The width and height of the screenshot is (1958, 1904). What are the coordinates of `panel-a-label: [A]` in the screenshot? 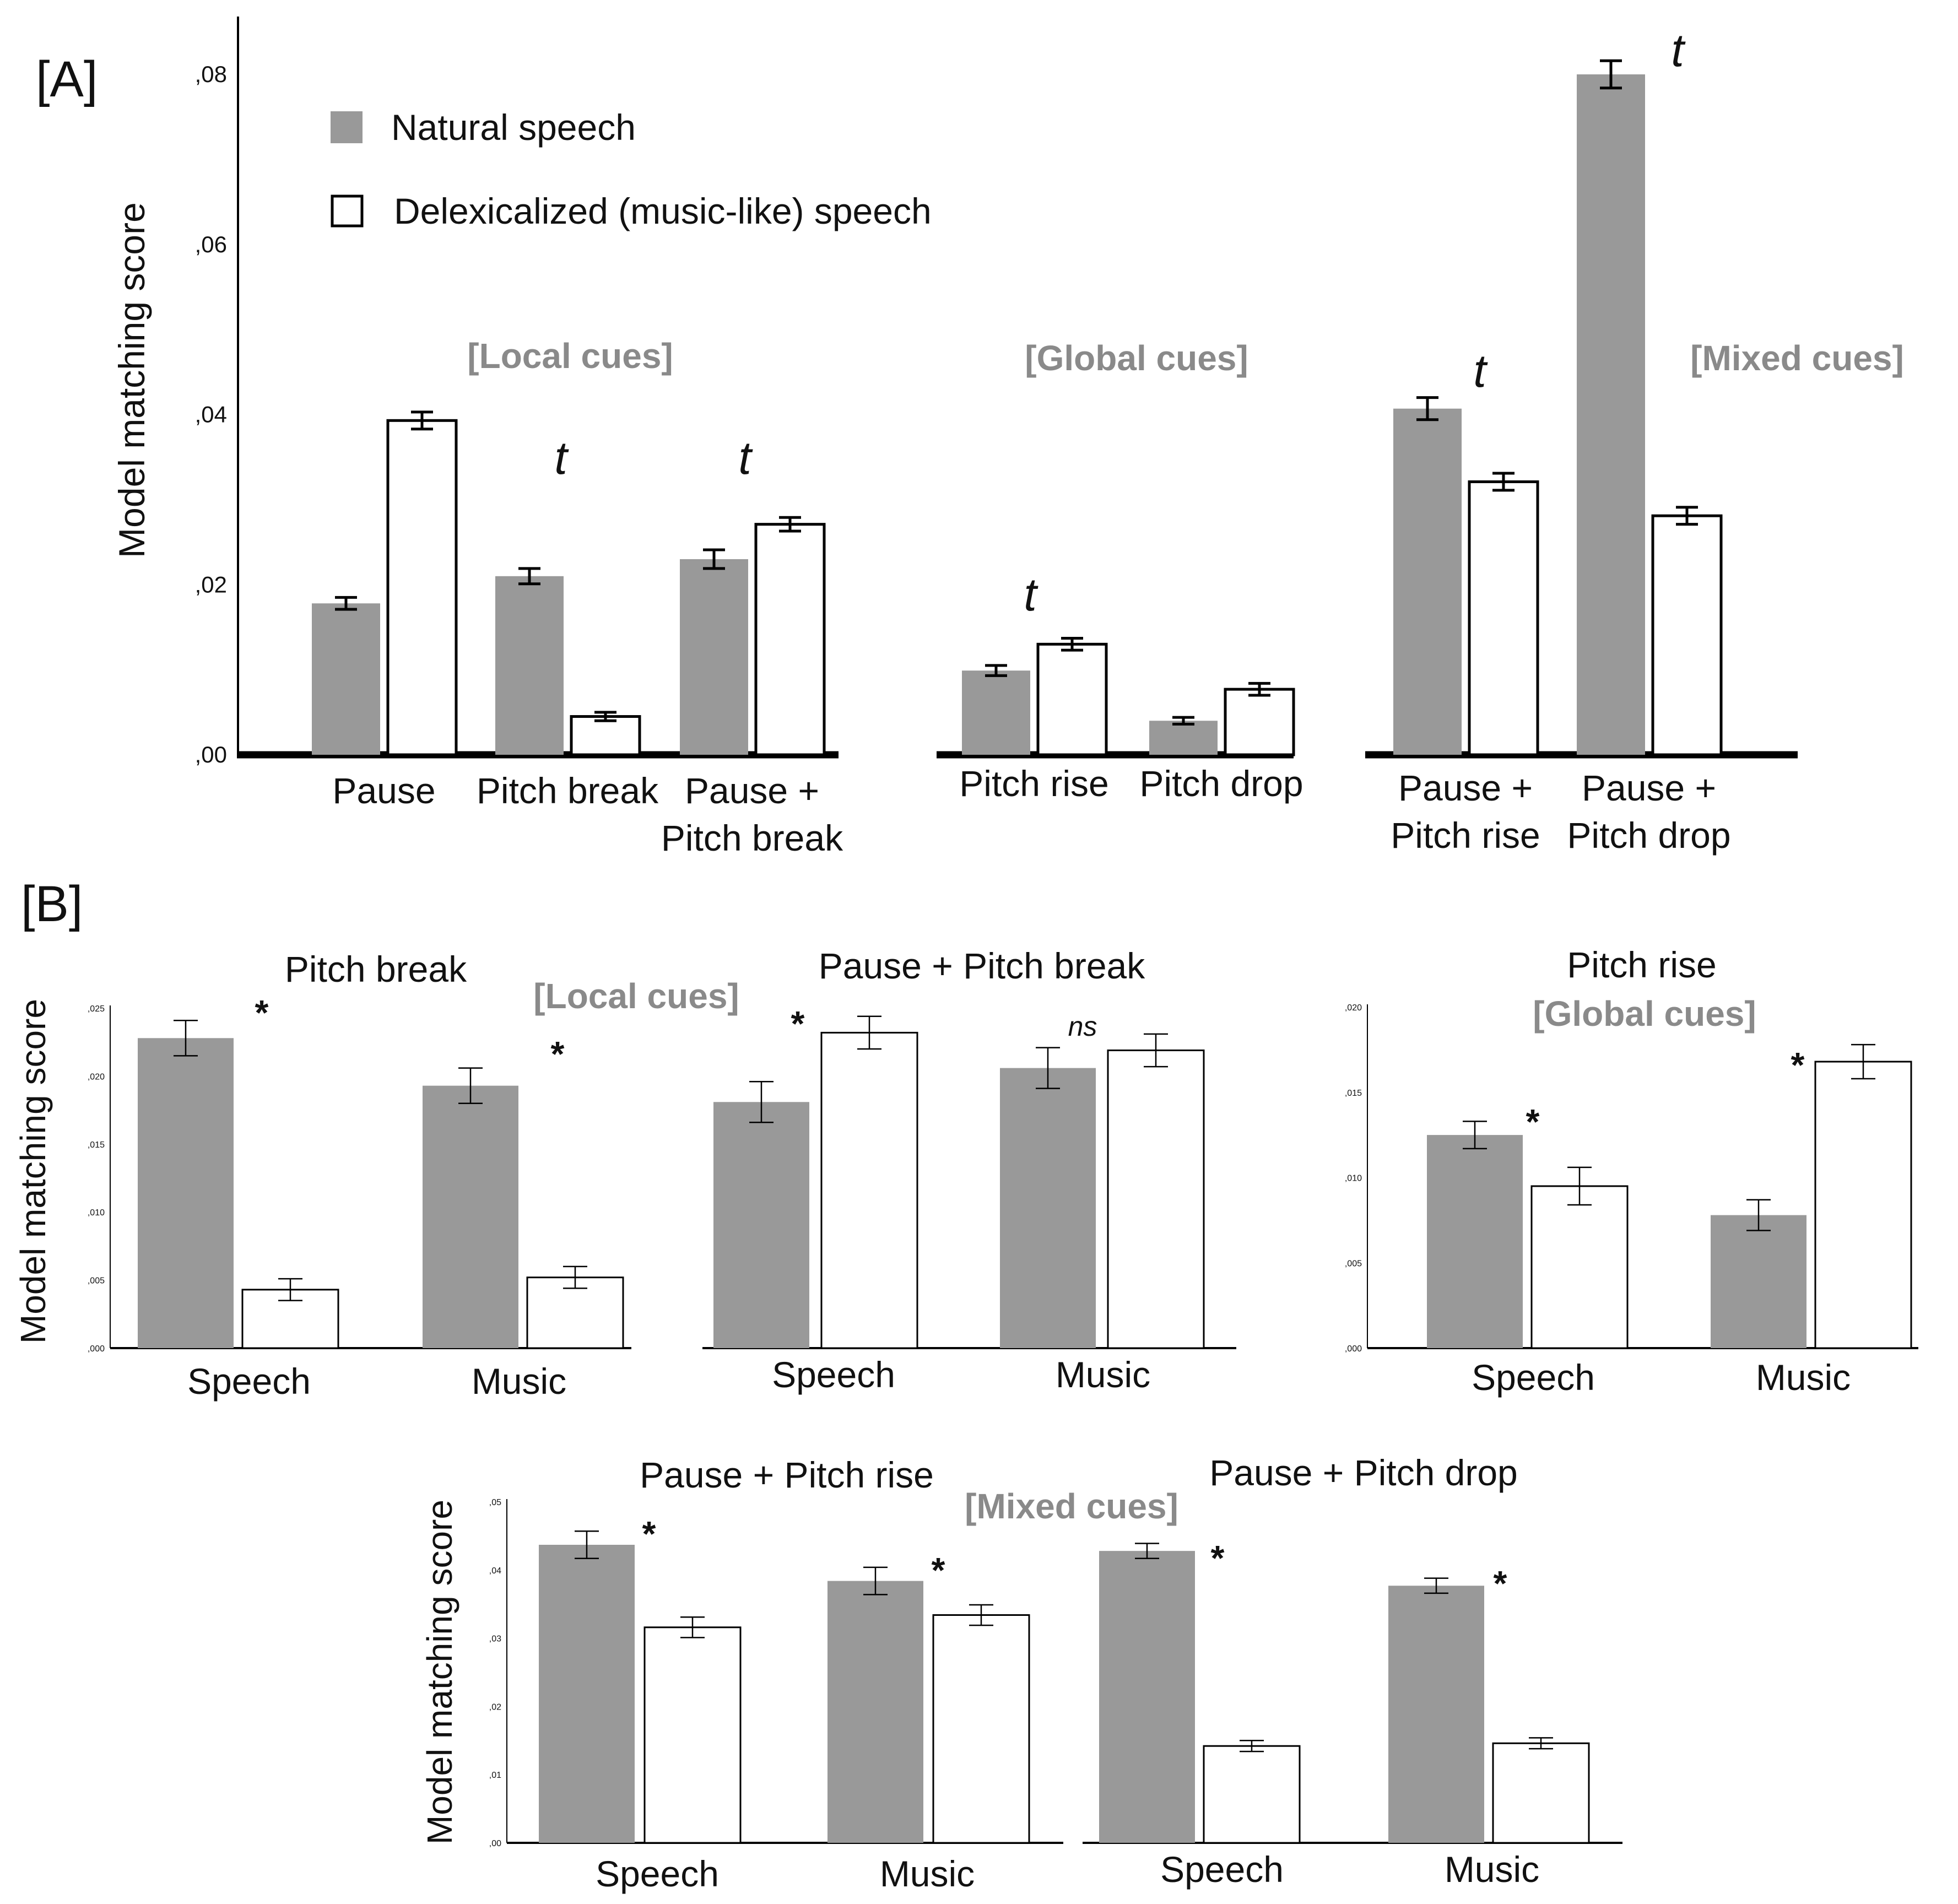 It's located at (67, 79).